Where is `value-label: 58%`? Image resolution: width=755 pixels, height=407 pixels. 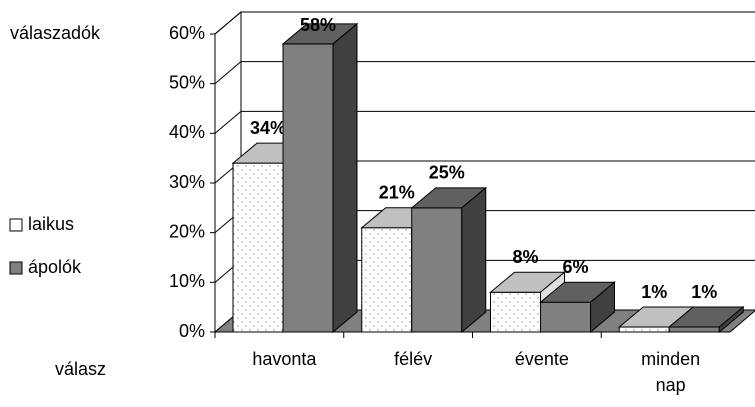 value-label: 58% is located at coordinates (318, 25).